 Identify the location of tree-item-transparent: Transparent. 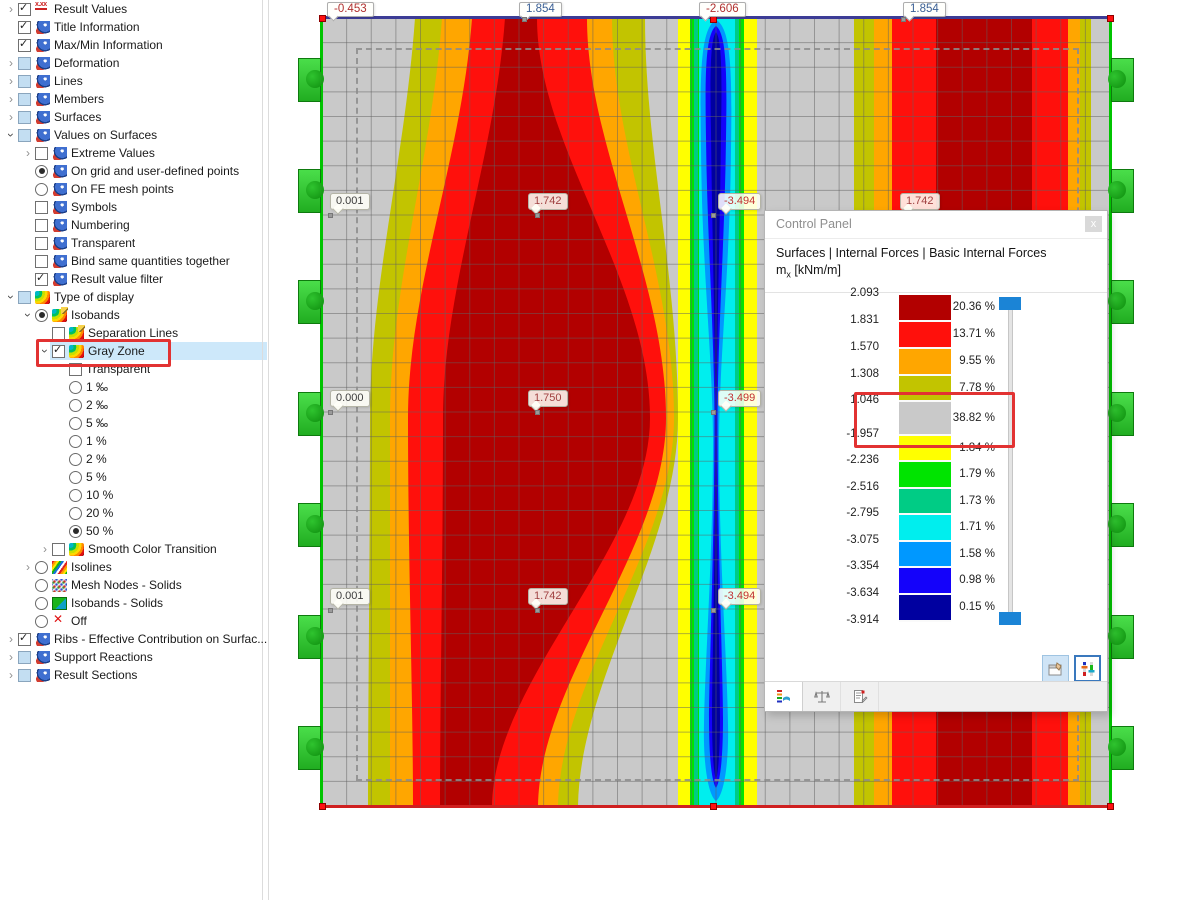
(133, 243).